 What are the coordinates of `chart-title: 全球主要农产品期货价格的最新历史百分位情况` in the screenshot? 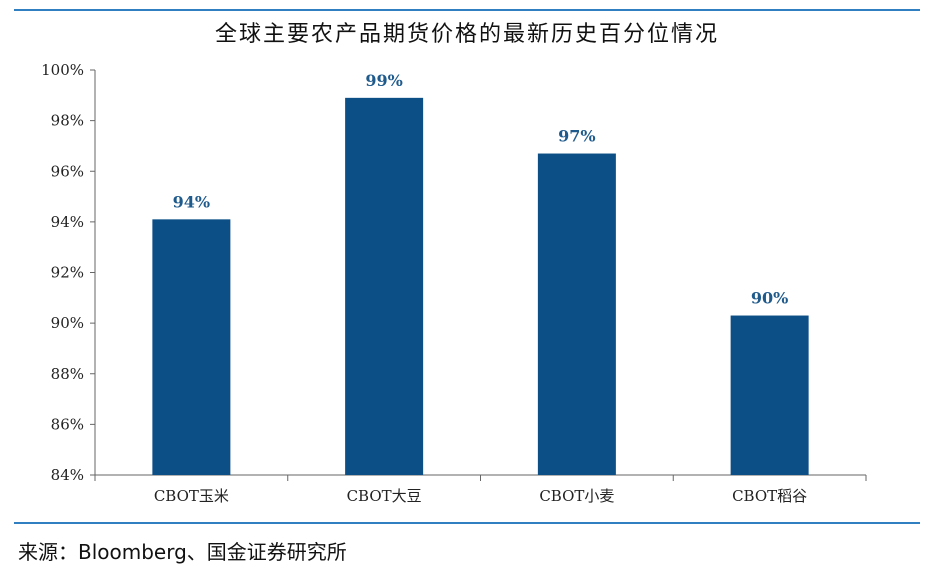 It's located at (466, 34).